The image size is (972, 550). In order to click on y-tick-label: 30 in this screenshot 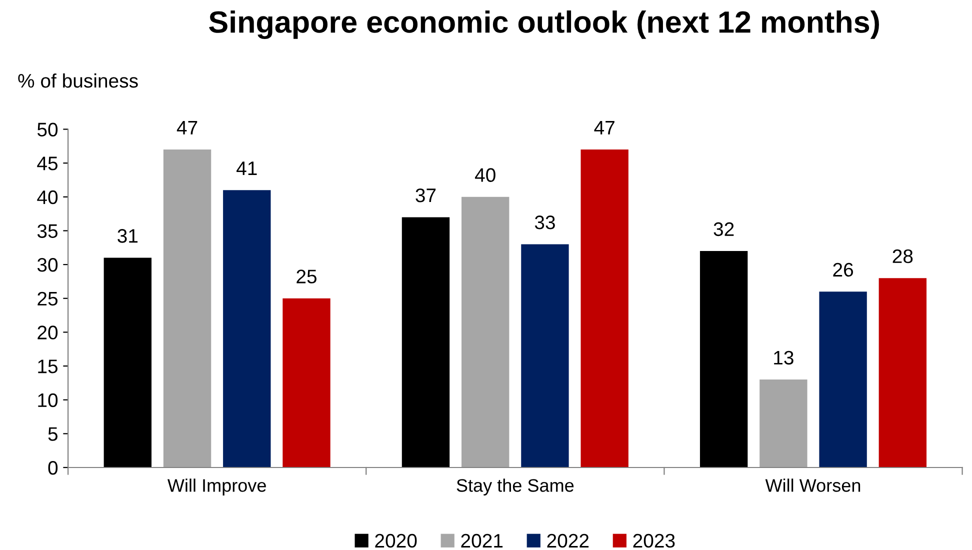, I will do `click(47, 265)`.